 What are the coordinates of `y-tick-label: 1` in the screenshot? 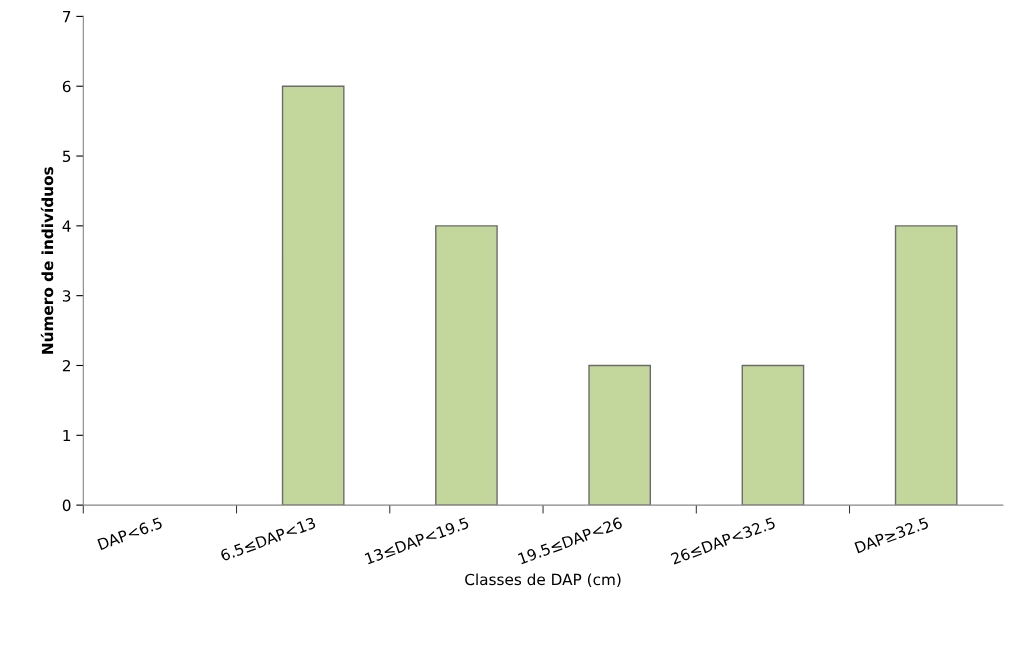 It's located at (67, 435).